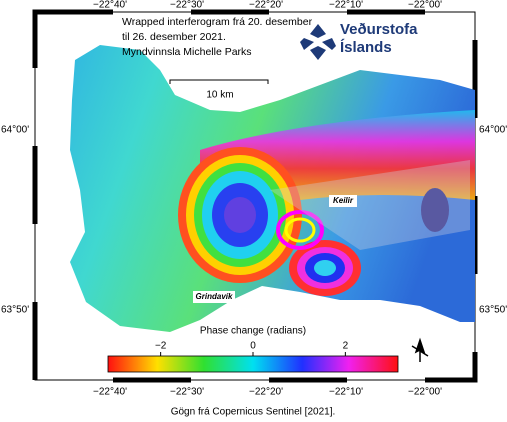 This screenshot has height=422, width=507. What do you see at coordinates (219, 95) in the screenshot?
I see `scale-label: 10 km` at bounding box center [219, 95].